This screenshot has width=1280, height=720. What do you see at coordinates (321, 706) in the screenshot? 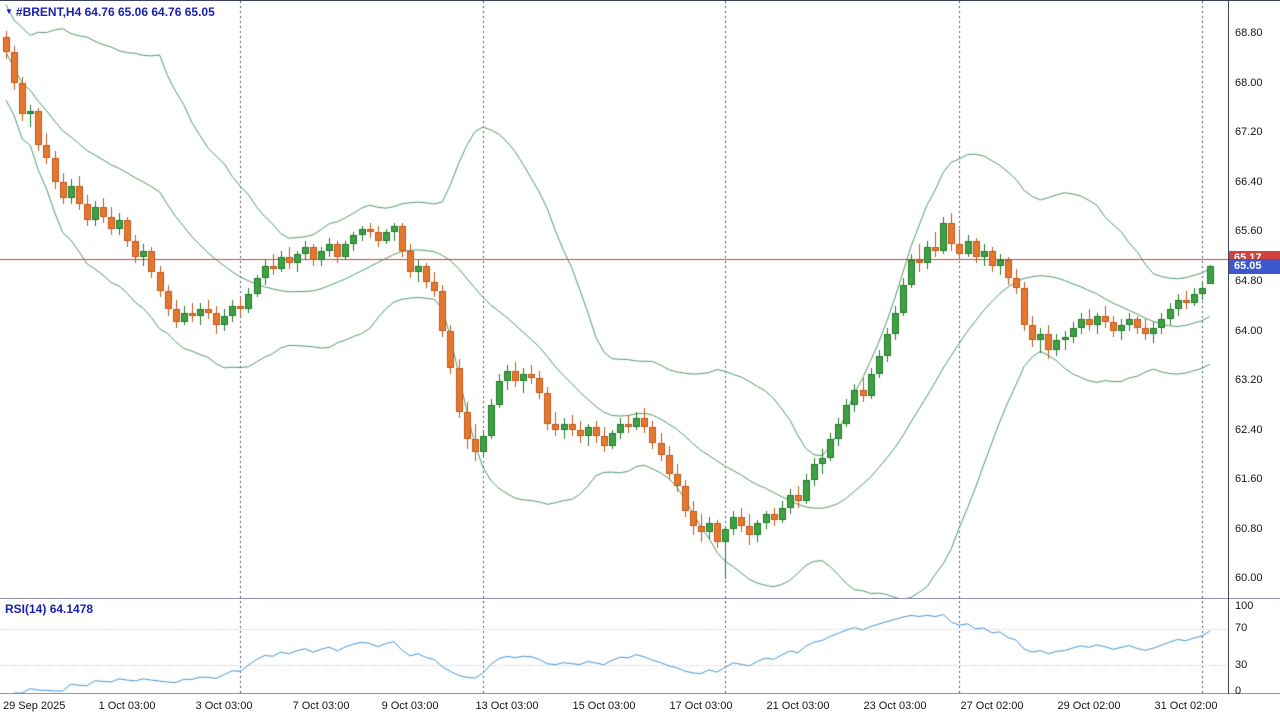
I see `x-axis-label: 7 Oct 03:00` at bounding box center [321, 706].